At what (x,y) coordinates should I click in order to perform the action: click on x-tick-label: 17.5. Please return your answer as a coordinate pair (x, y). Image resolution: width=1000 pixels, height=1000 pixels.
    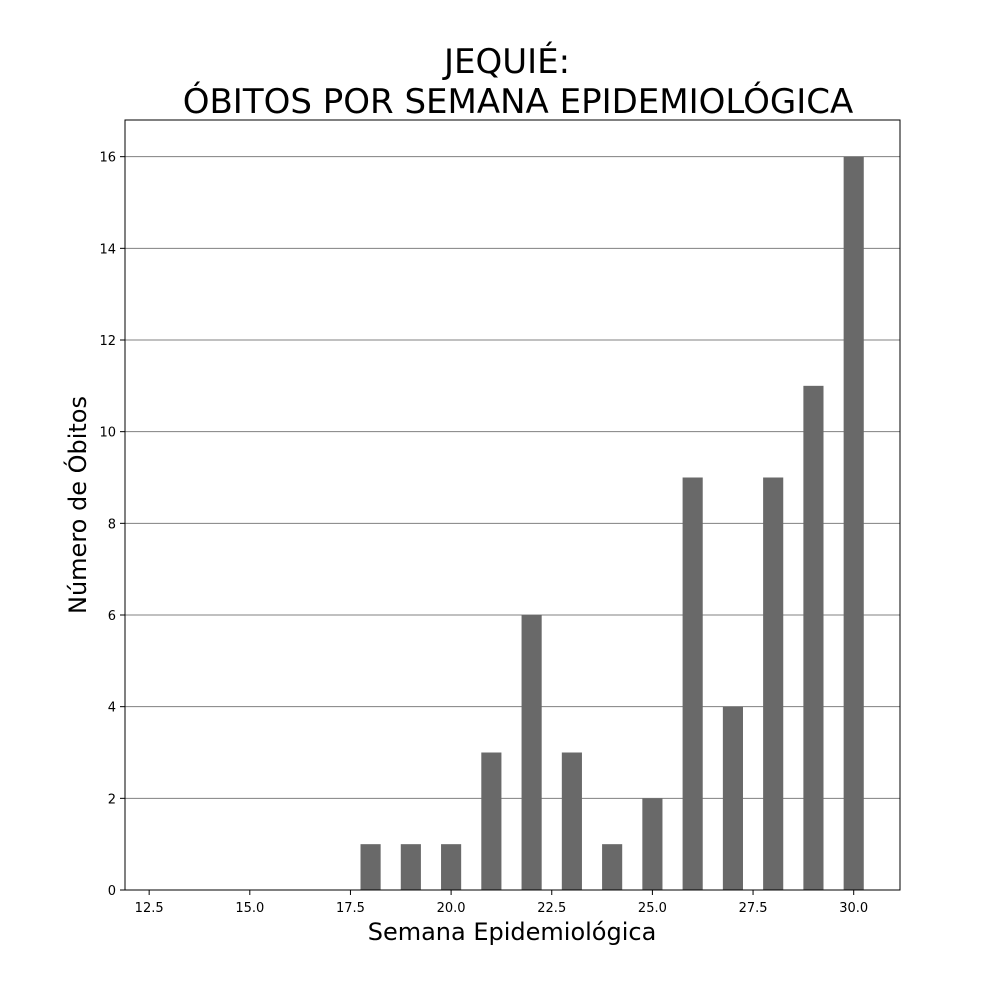
    Looking at the image, I should click on (350, 908).